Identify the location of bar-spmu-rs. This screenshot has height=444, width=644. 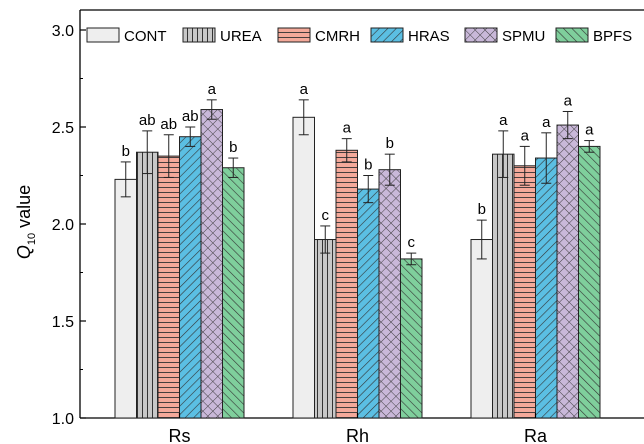
(211, 264).